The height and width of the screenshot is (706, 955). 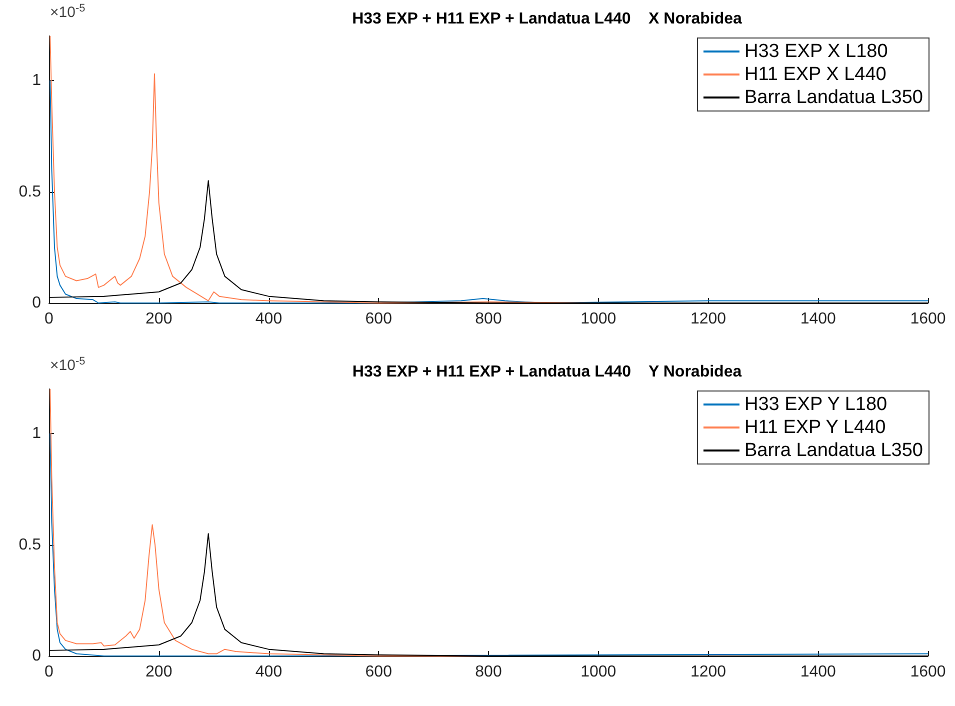 What do you see at coordinates (815, 74) in the screenshot?
I see `legend-label: H11 EXP X L440` at bounding box center [815, 74].